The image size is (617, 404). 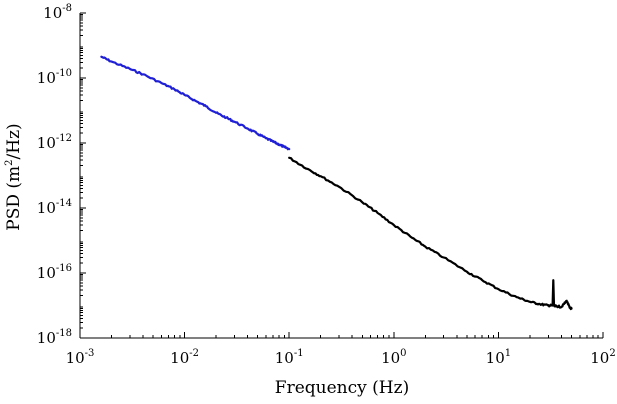 I want to click on x-tick-label: 10⁻², so click(x=184, y=357).